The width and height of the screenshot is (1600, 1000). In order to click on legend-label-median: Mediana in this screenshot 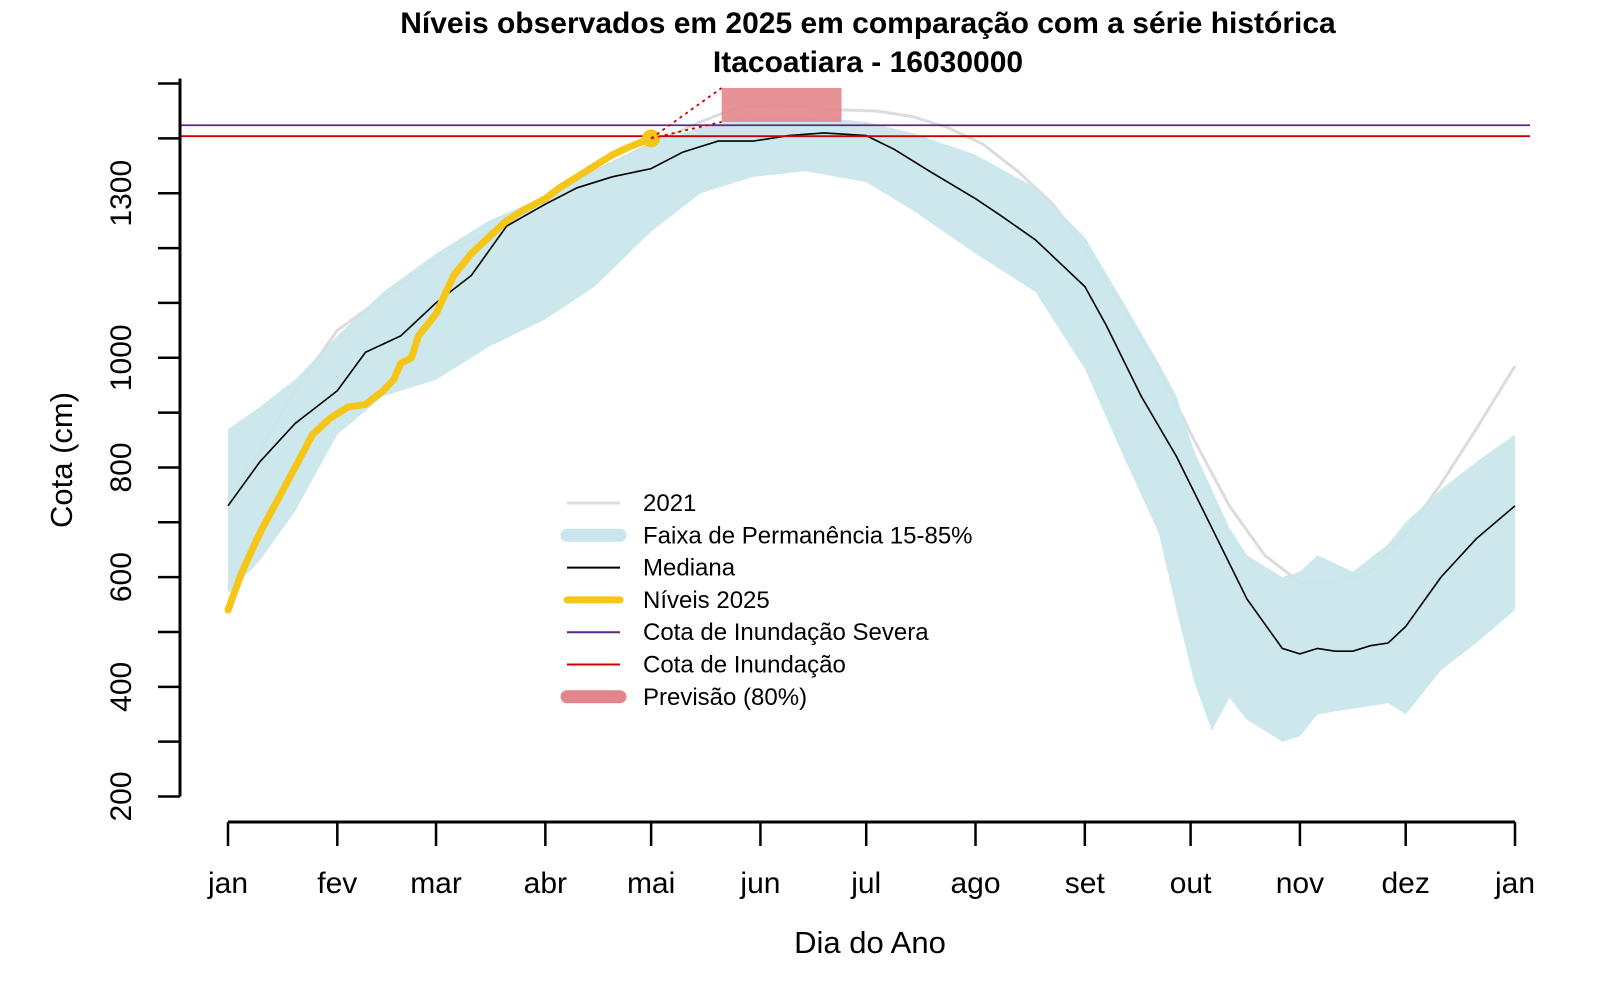, I will do `click(689, 568)`.